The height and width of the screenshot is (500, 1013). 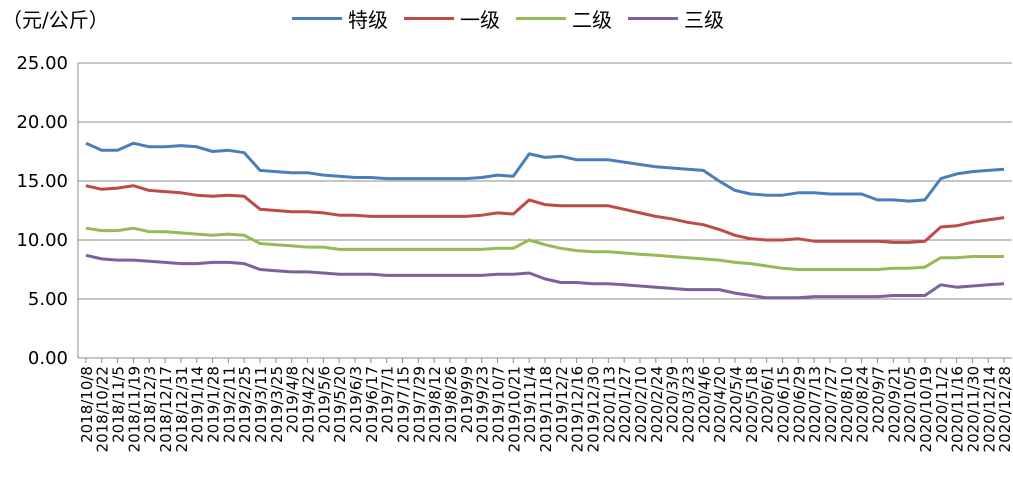 I want to click on y-tick-label: 20.00, so click(x=42, y=122).